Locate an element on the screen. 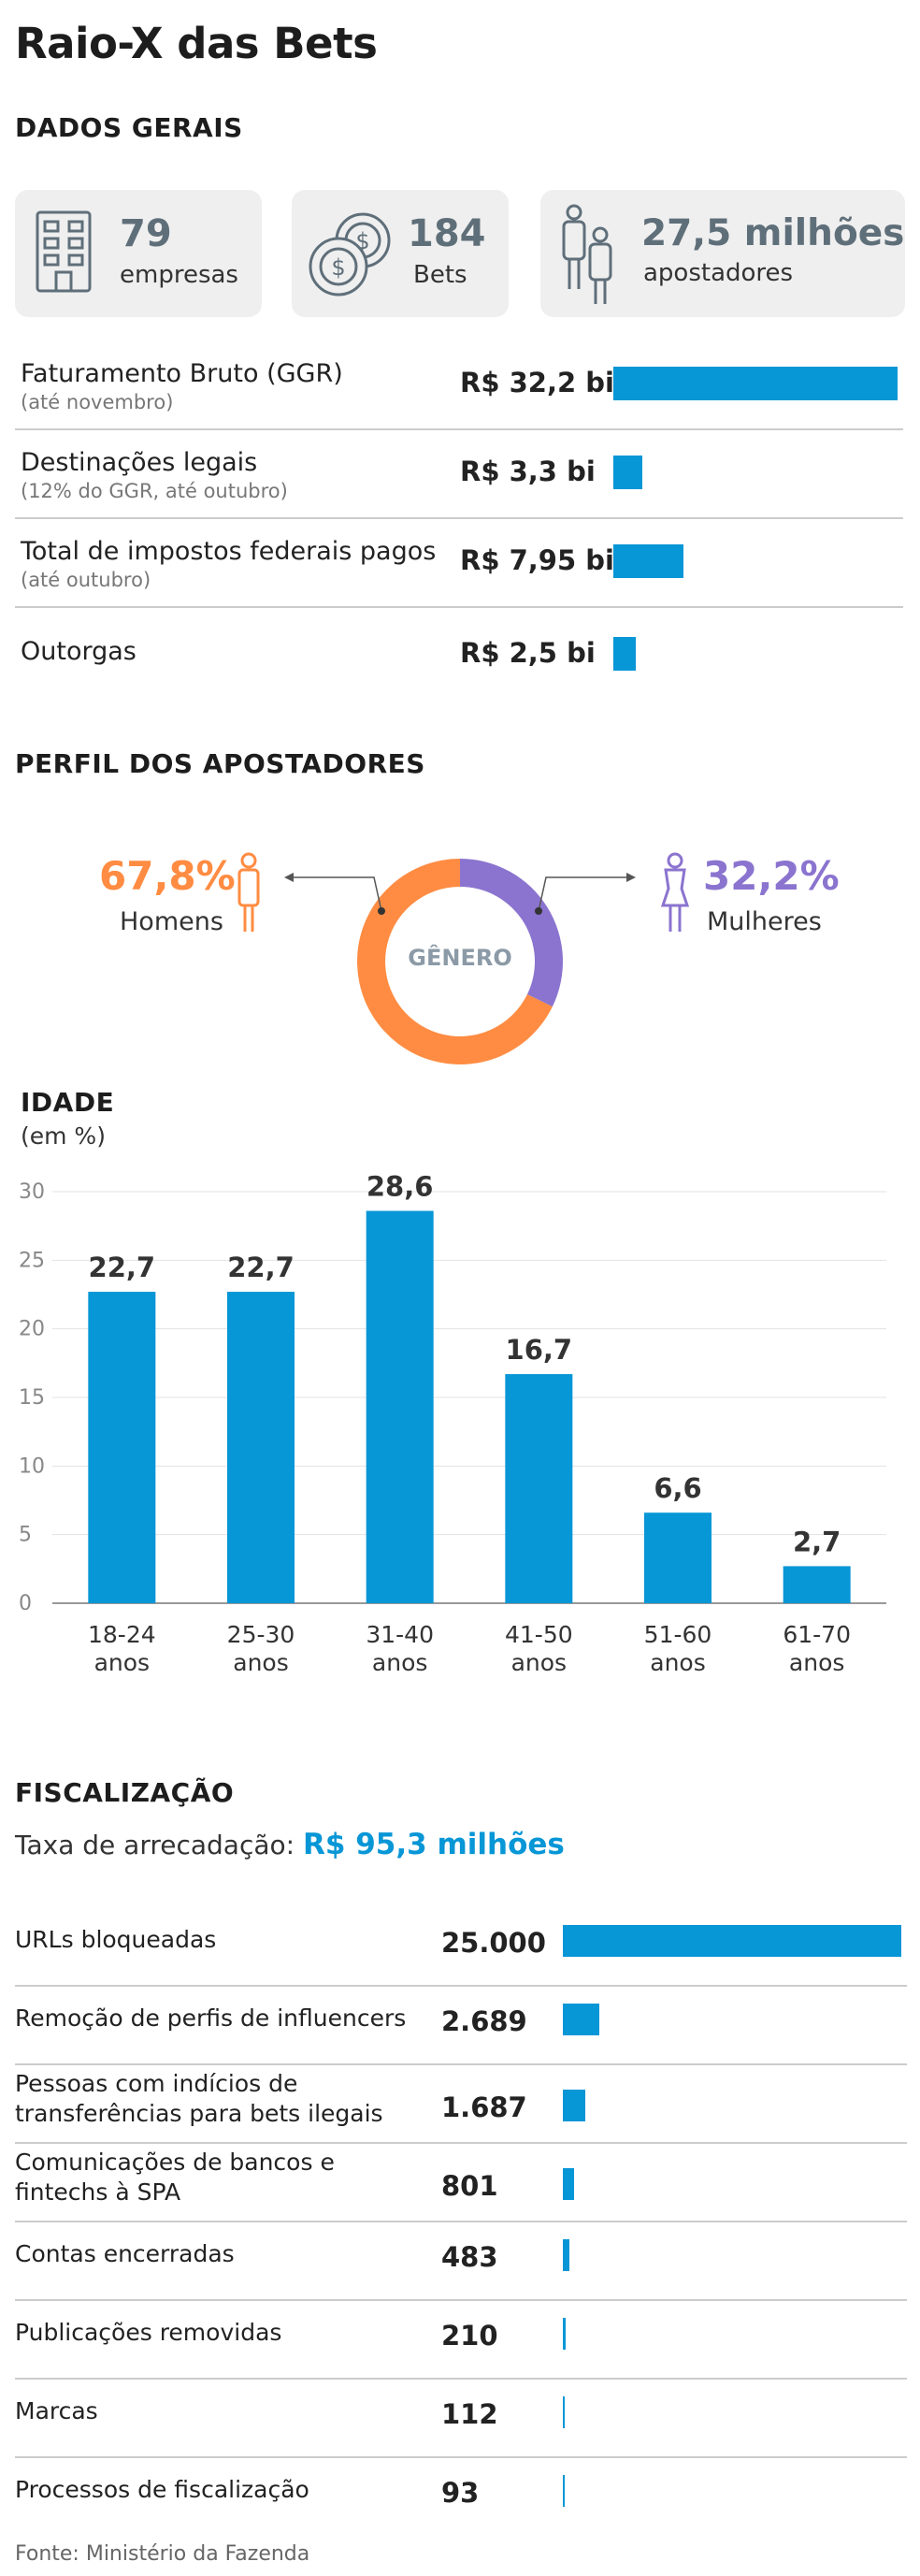  building-icon is located at coordinates (64, 251).